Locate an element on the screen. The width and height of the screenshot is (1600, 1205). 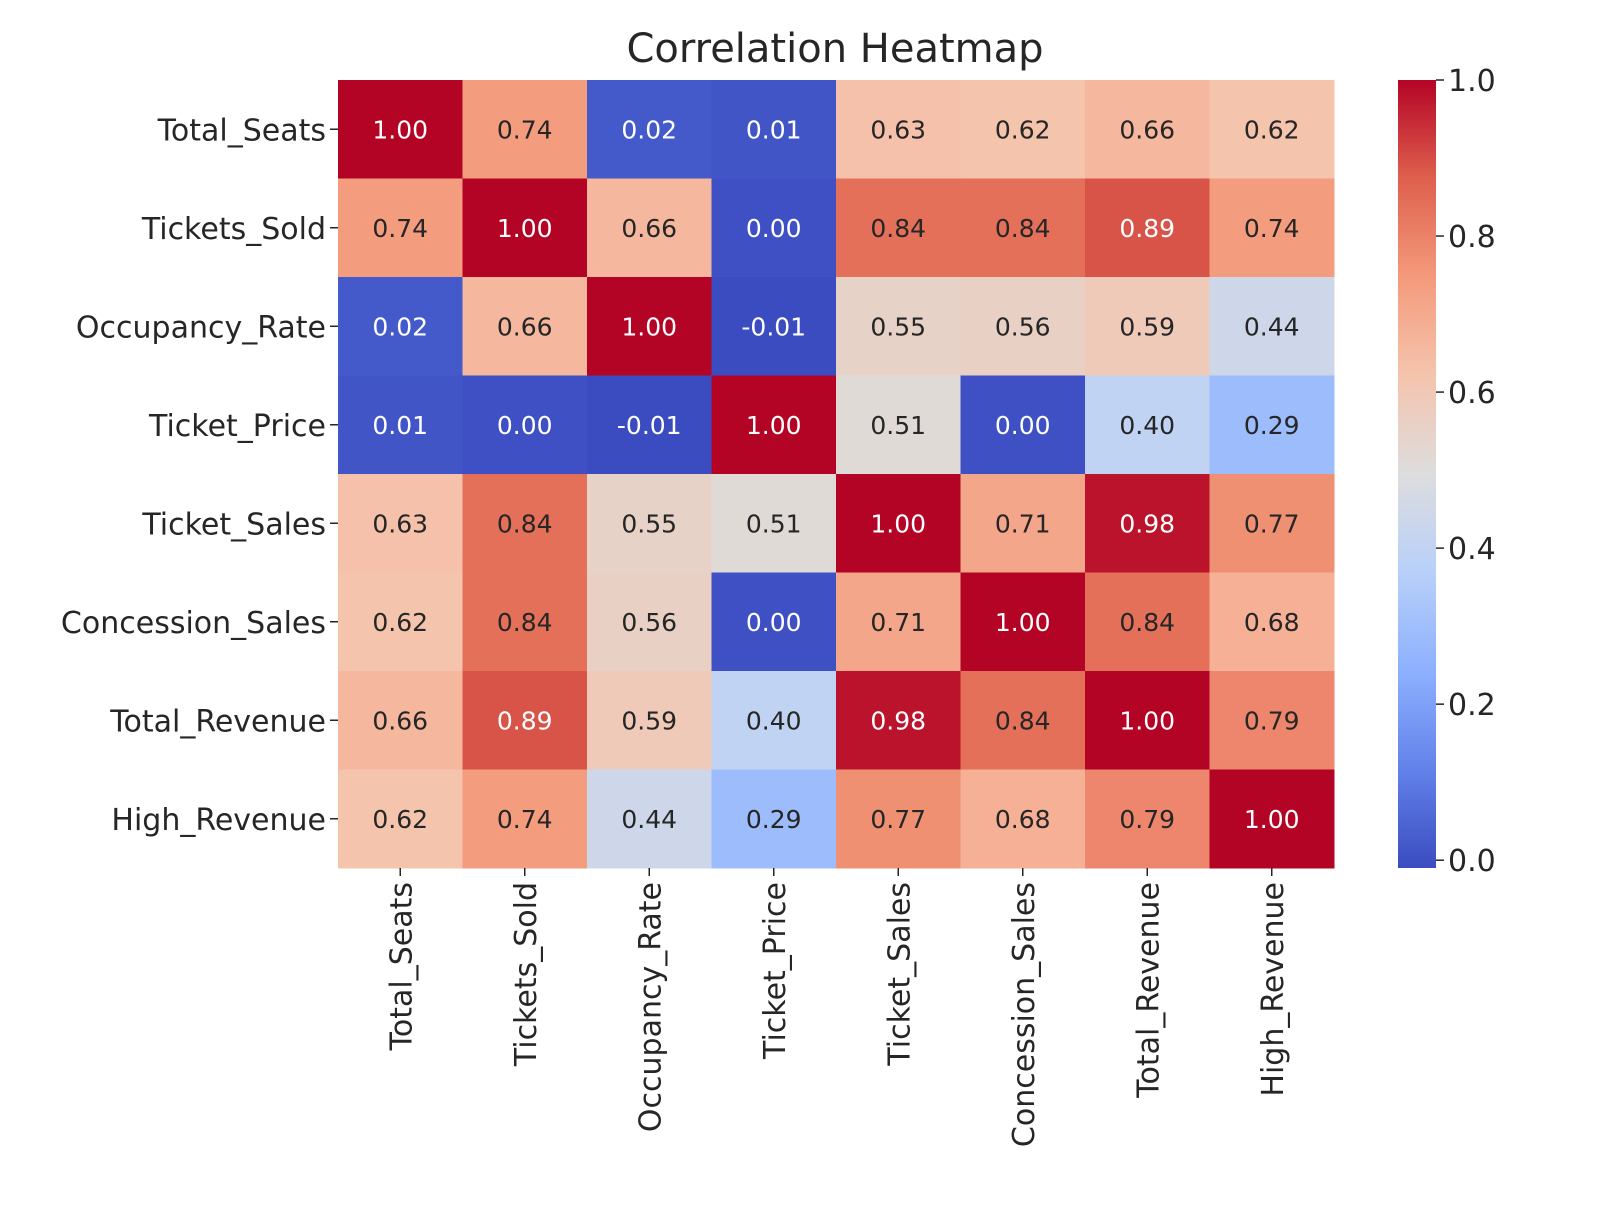
colorbar-tick-label: 0.0 is located at coordinates (1472, 861).